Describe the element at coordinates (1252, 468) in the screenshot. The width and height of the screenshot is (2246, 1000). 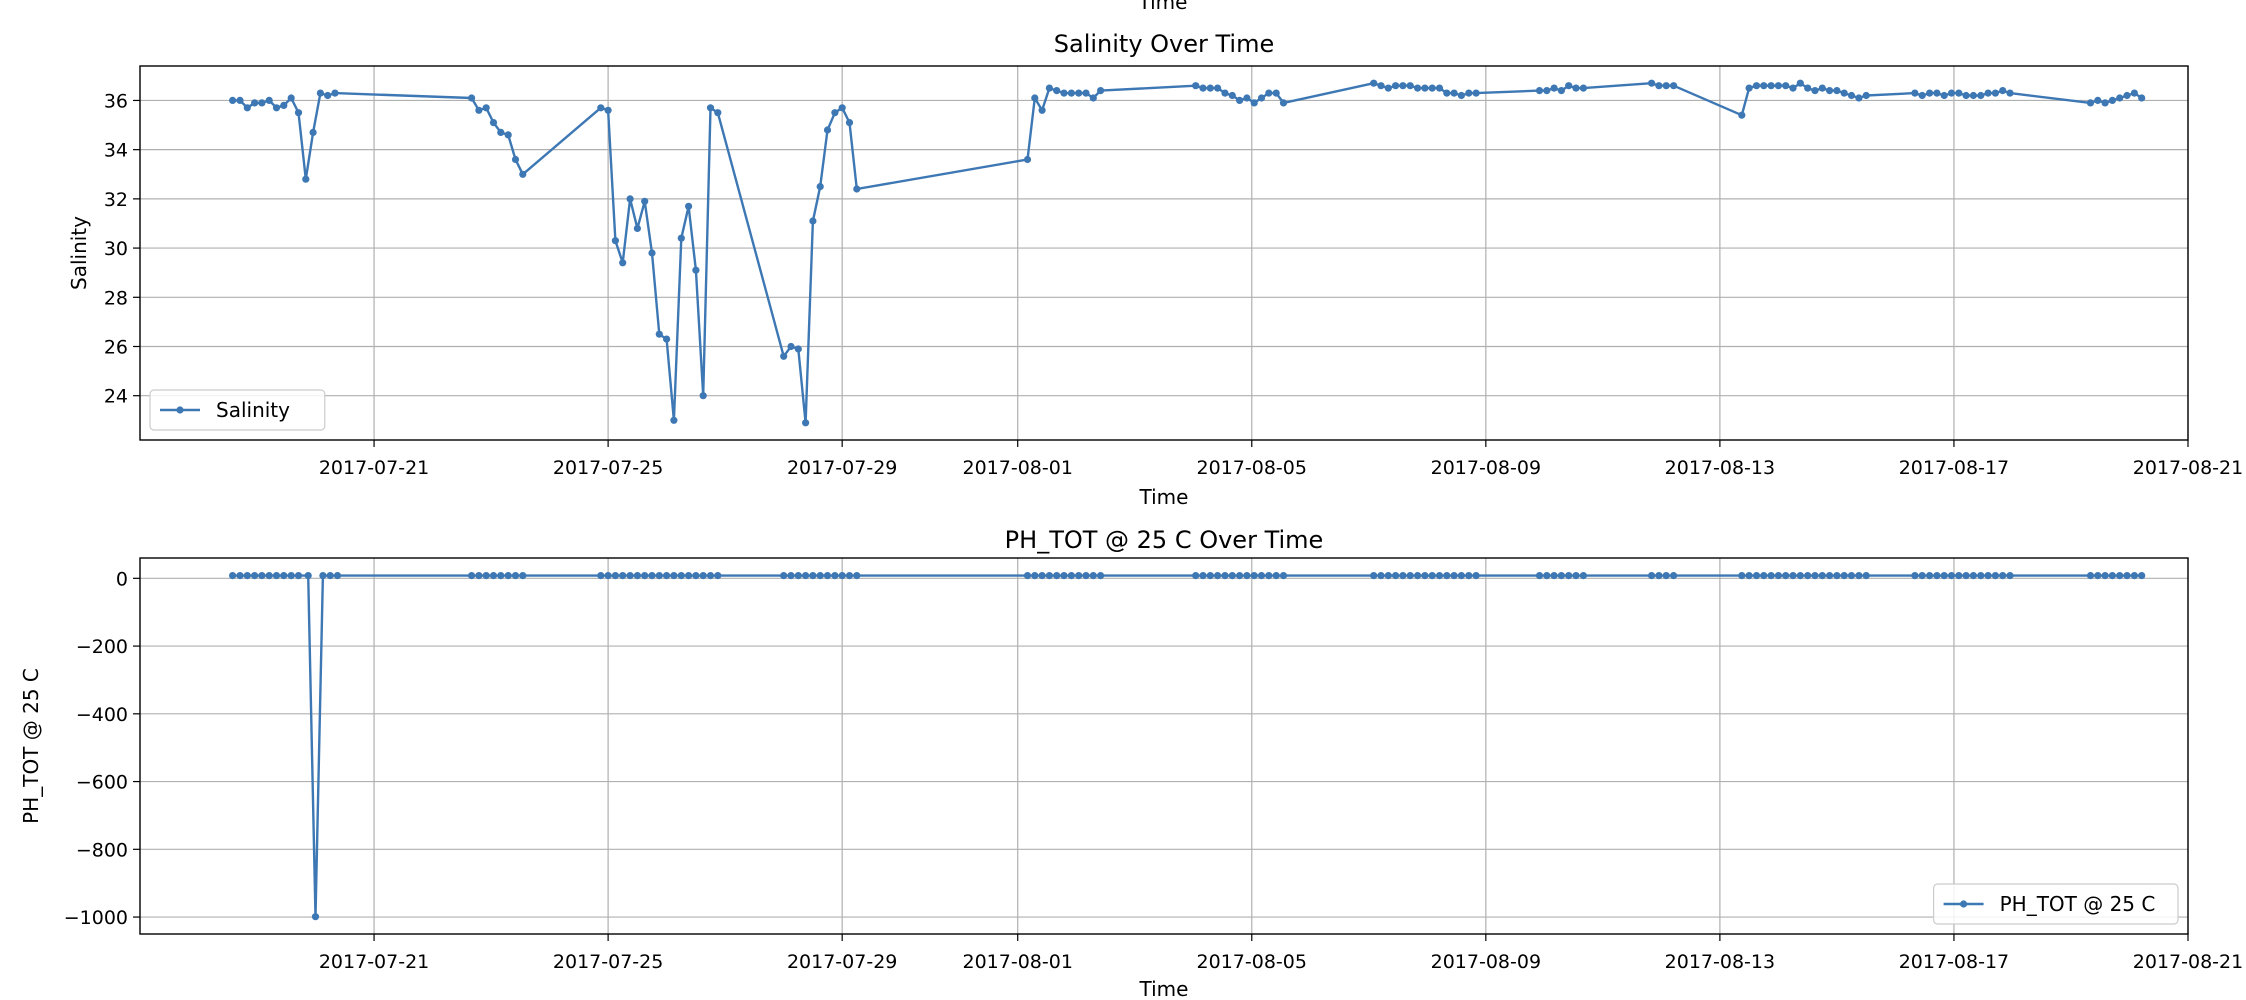
I see `x-tick-label: 2017-08-05` at that location.